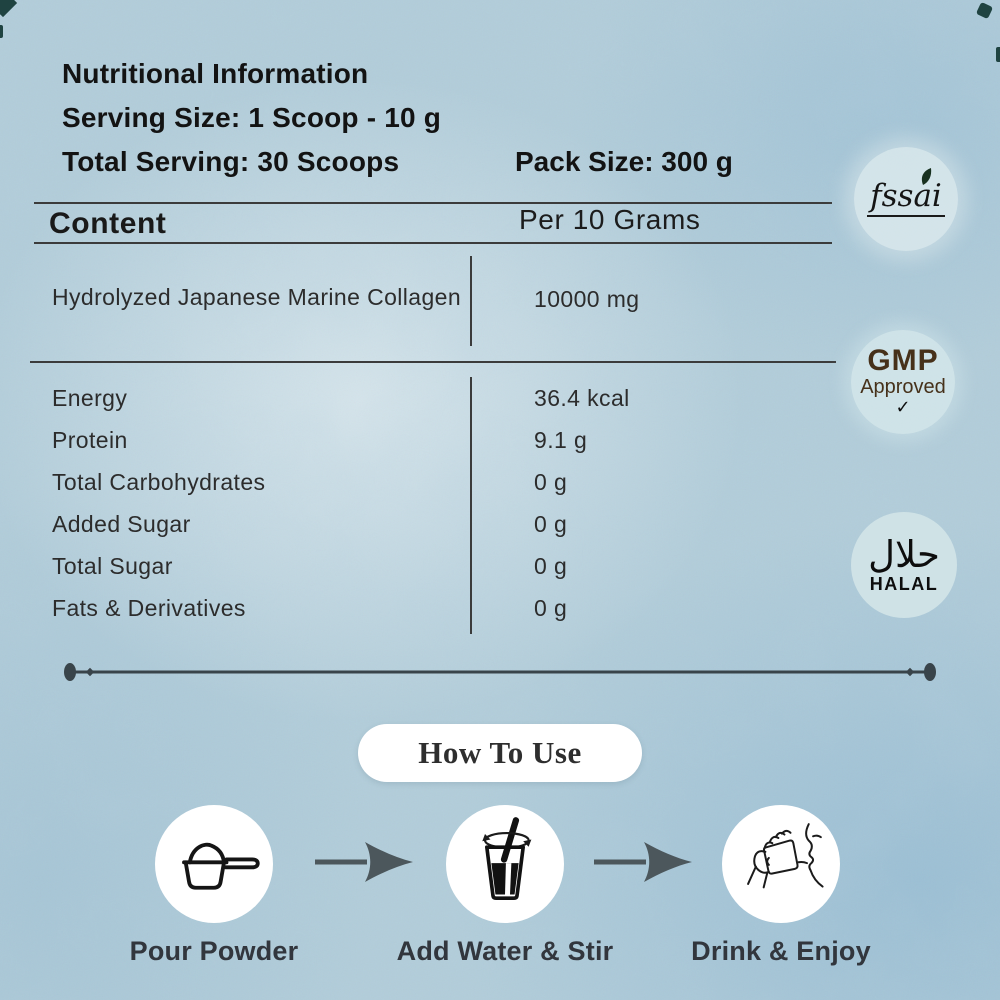 The image size is (1000, 1000). What do you see at coordinates (904, 584) in the screenshot?
I see `halal-label: HALAL` at bounding box center [904, 584].